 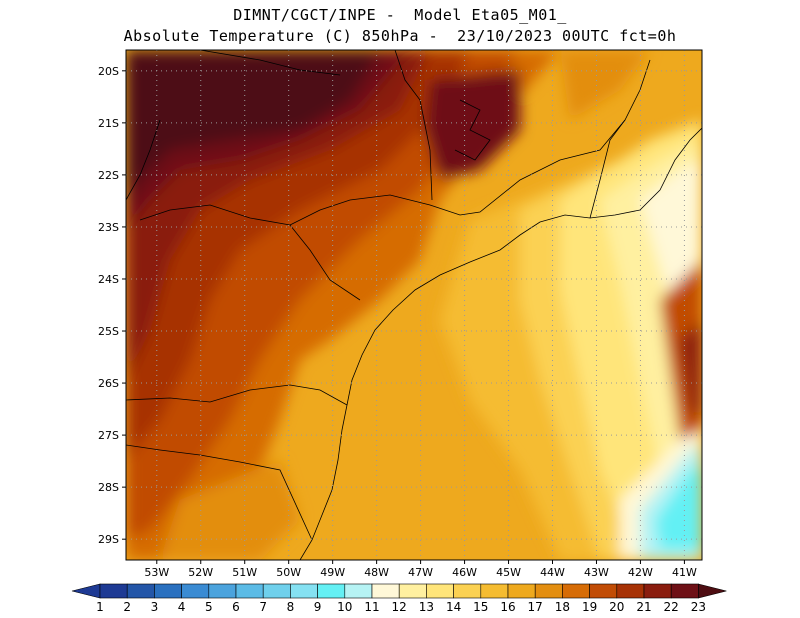 What do you see at coordinates (400, 15) in the screenshot?
I see `title-line-1: DIMNT/CGCT/INPE - Model Eta05_M01_` at bounding box center [400, 15].